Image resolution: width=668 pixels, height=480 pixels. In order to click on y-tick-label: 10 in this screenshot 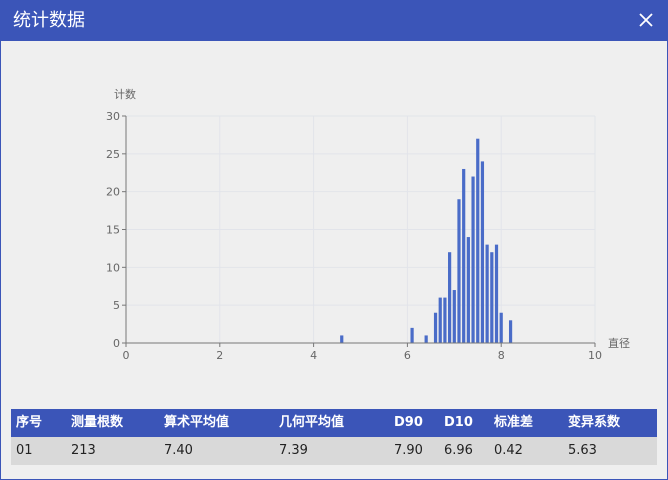, I will do `click(113, 267)`.